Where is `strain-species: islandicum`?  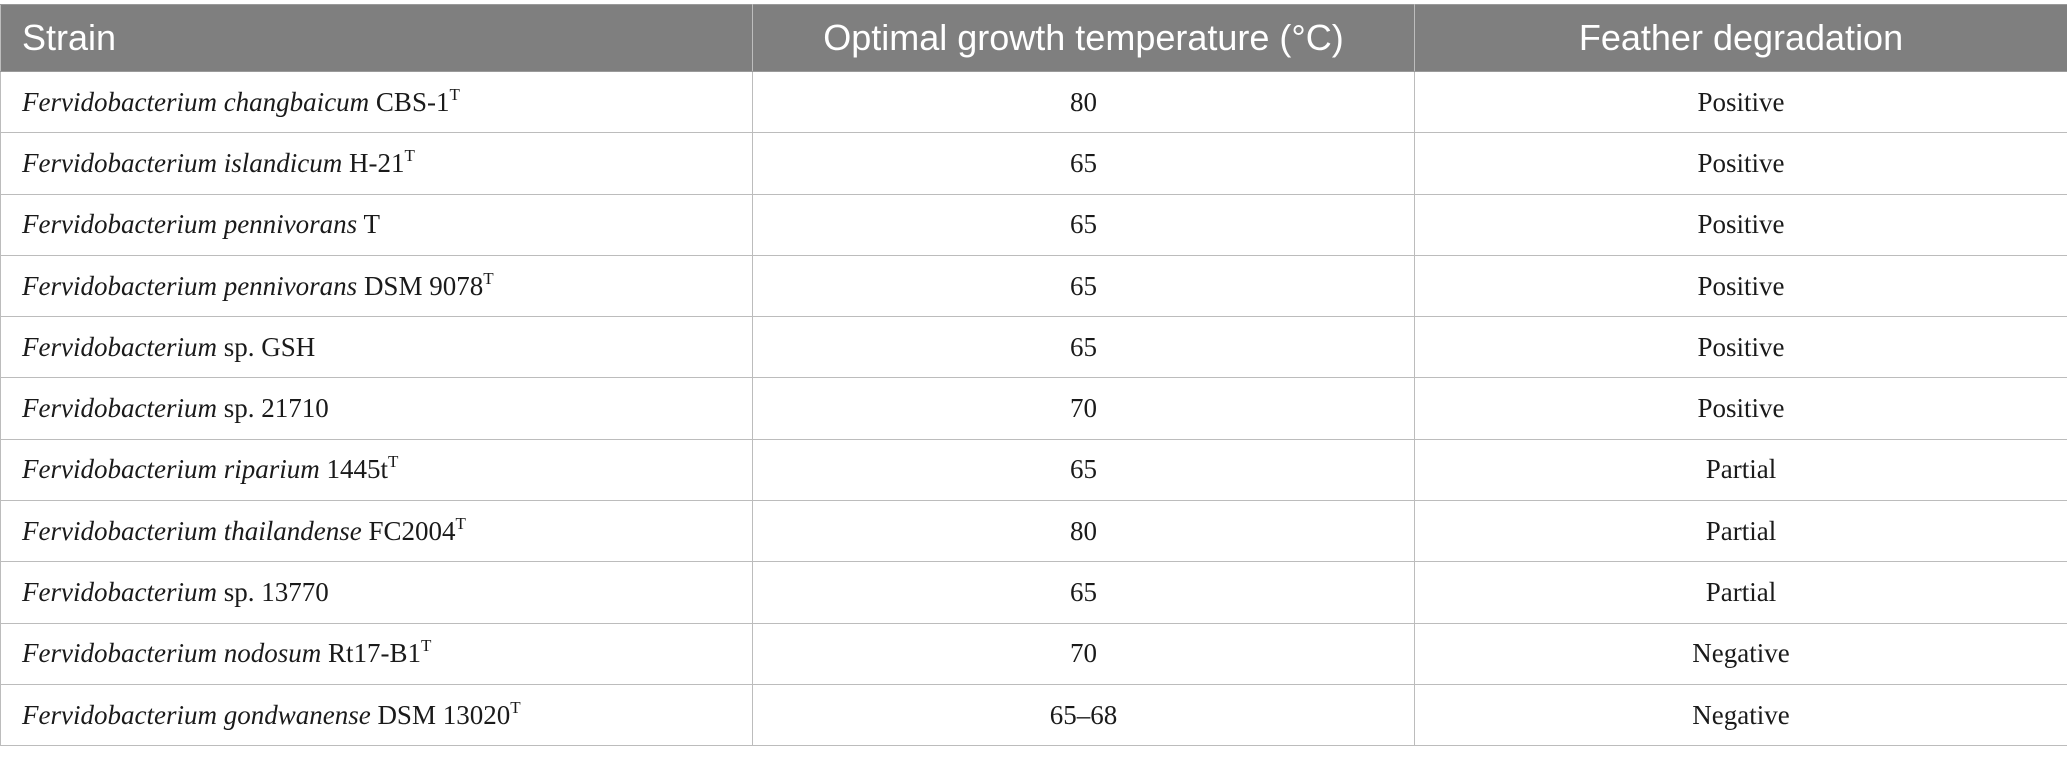 strain-species: islandicum is located at coordinates (283, 162).